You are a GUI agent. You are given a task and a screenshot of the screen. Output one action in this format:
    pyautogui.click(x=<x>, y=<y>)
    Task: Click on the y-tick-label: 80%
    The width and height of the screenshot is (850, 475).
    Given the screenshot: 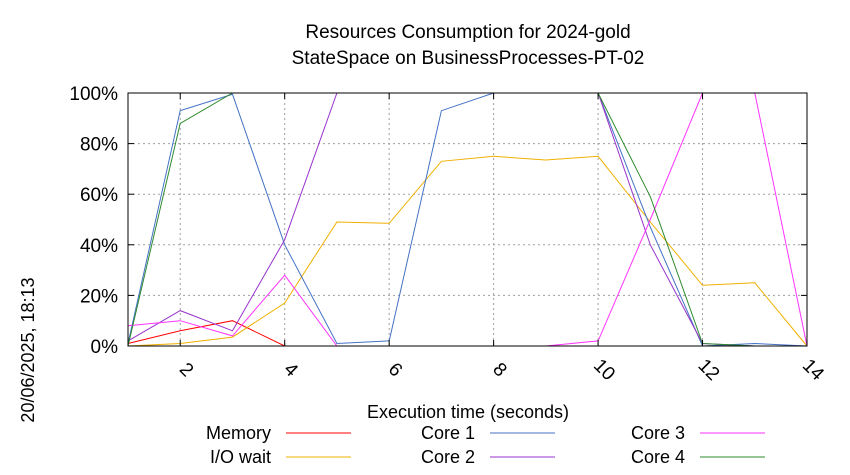 What is the action you would take?
    pyautogui.click(x=99, y=145)
    